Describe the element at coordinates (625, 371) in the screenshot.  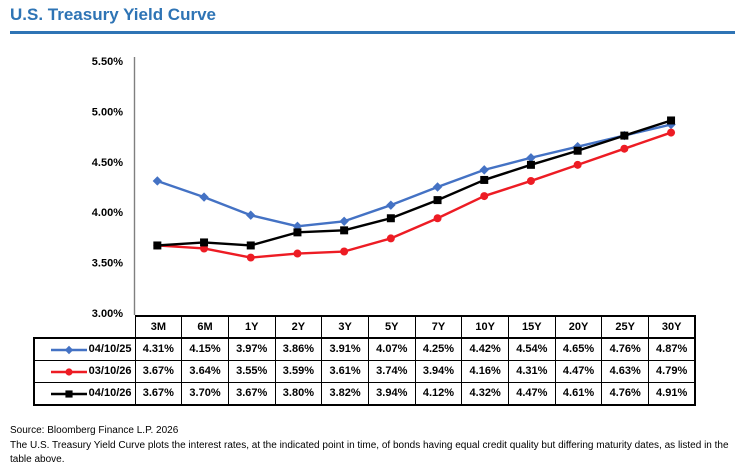
I see `yield-value-cell: 4.63%` at that location.